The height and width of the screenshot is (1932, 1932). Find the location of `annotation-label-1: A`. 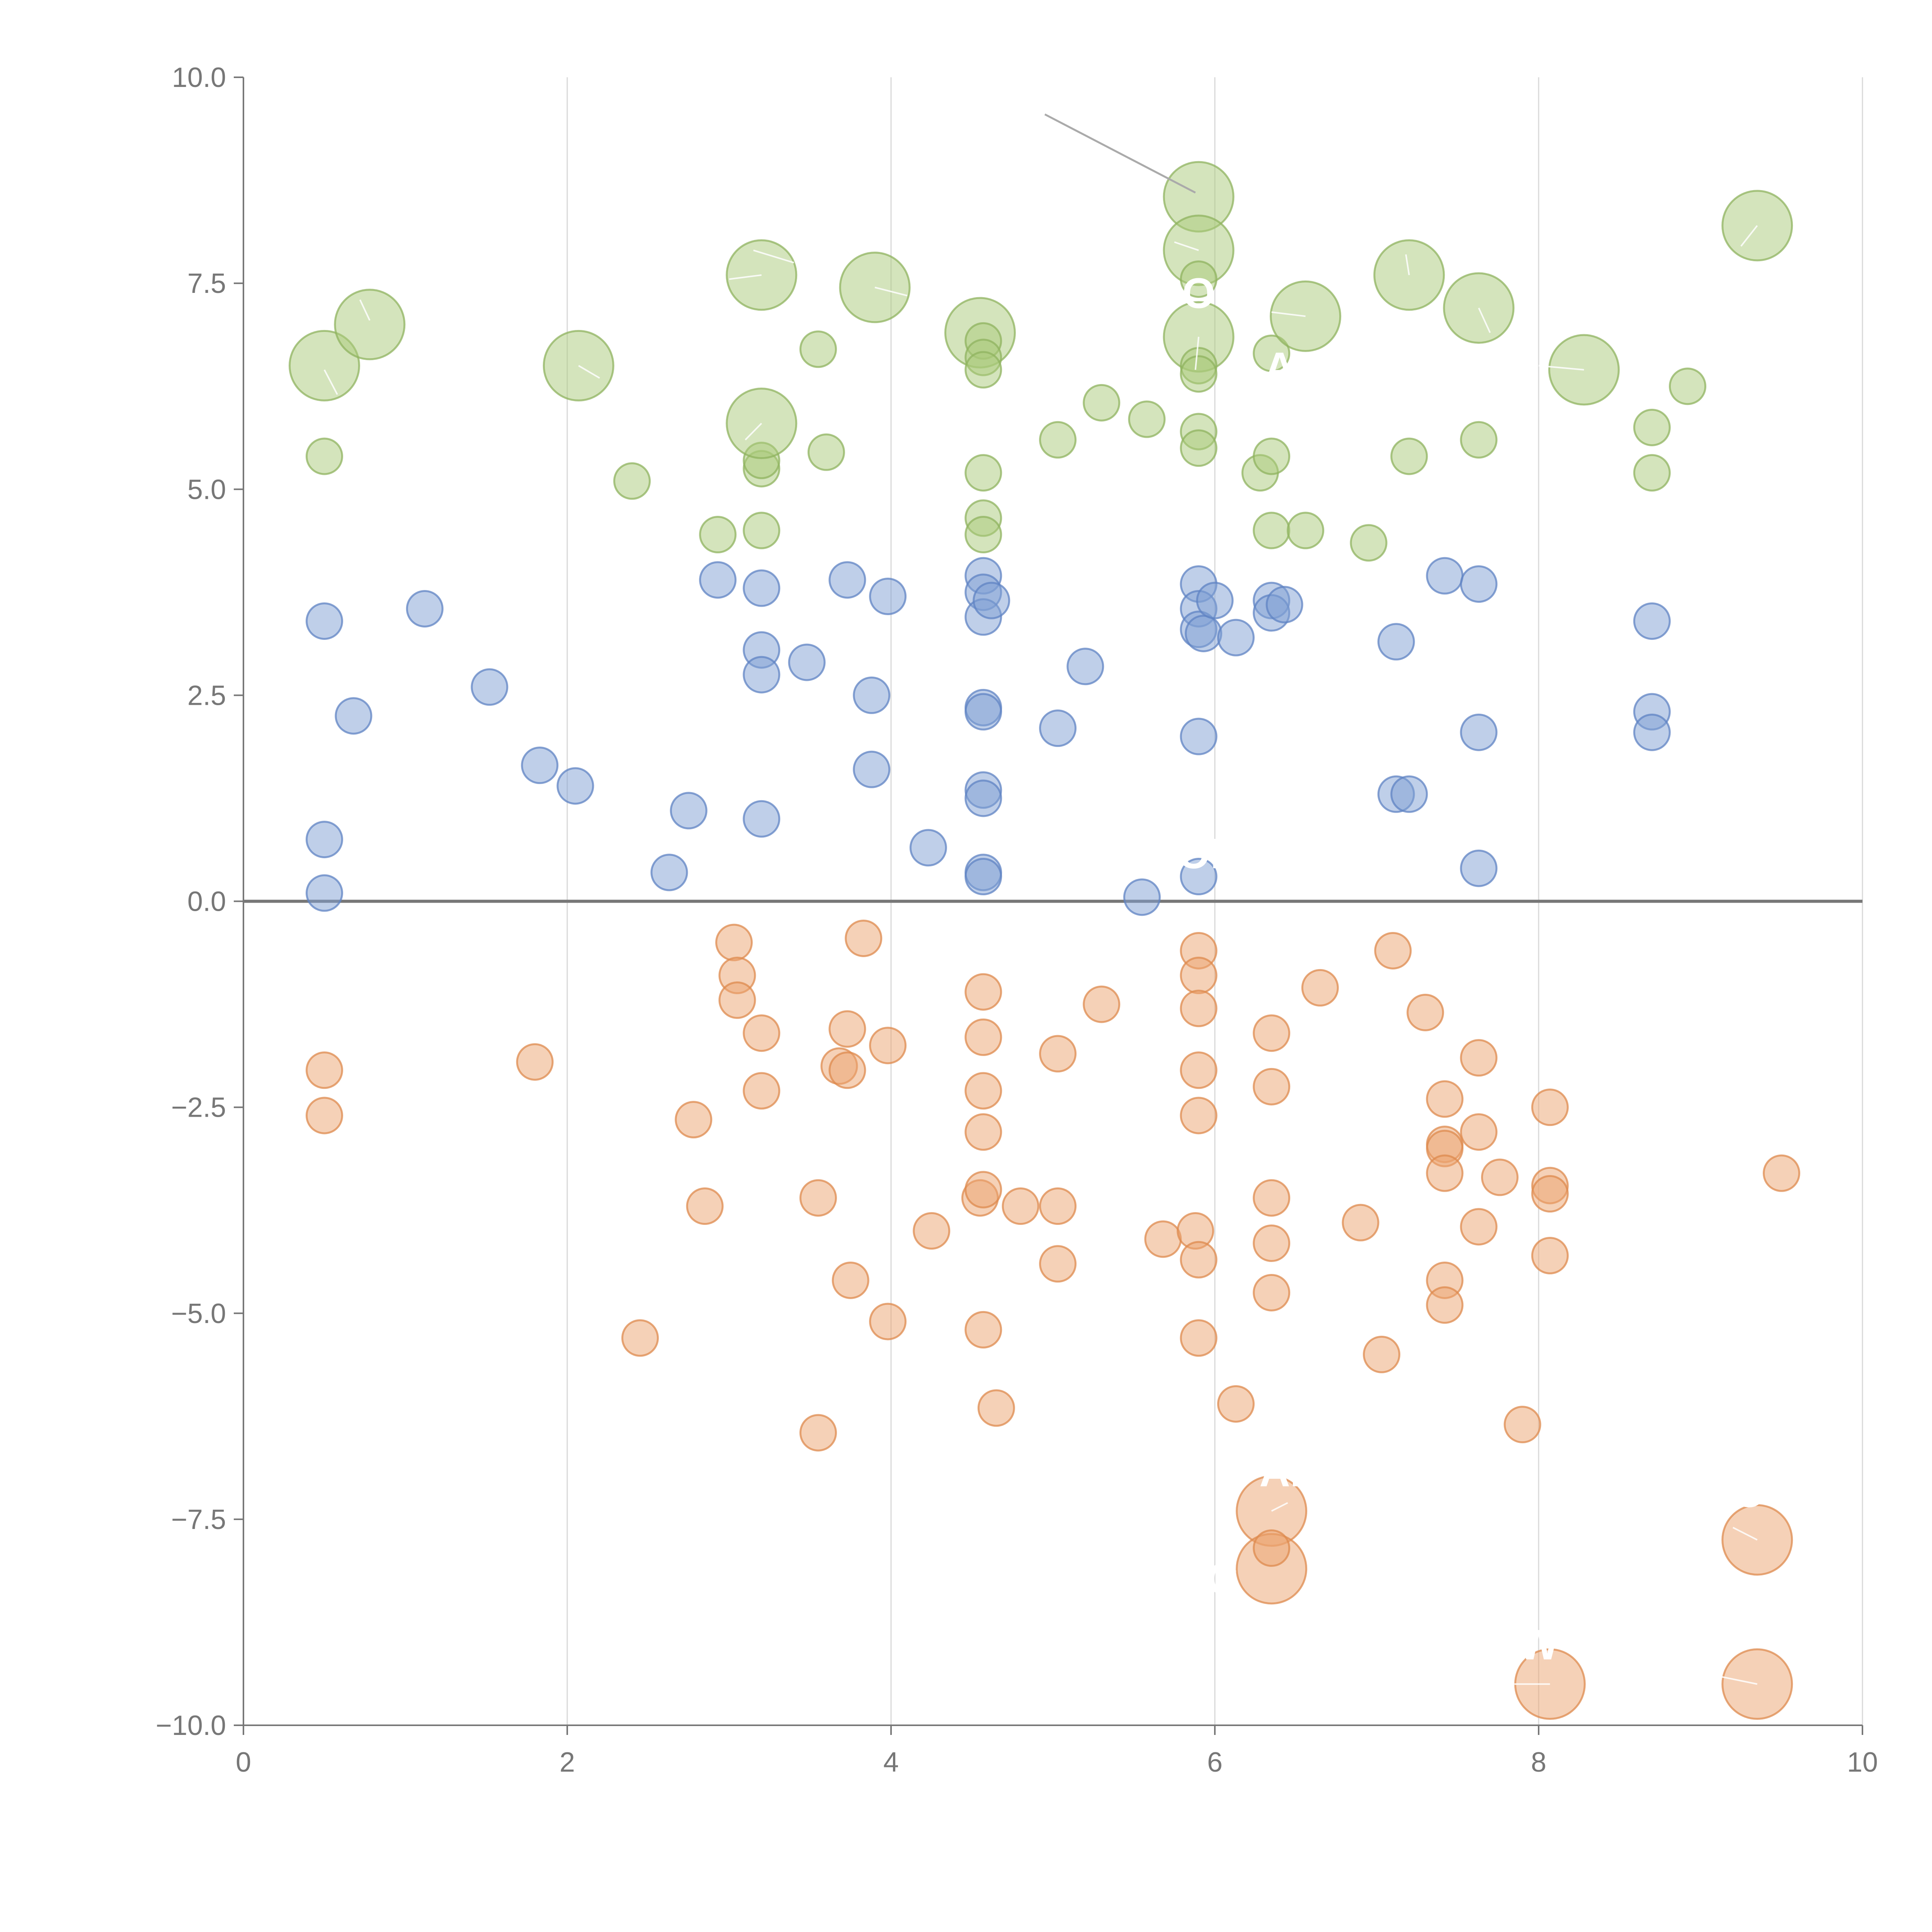

annotation-label-1: A is located at coordinates (1279, 367).